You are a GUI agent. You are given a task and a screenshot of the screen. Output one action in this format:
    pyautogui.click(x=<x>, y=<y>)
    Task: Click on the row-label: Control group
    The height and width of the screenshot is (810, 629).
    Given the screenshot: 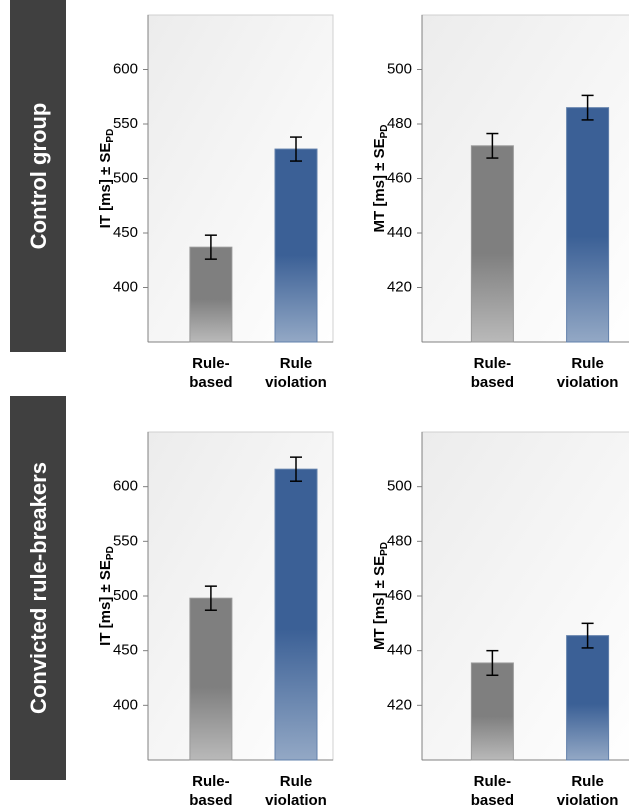 What is the action you would take?
    pyautogui.click(x=38, y=176)
    